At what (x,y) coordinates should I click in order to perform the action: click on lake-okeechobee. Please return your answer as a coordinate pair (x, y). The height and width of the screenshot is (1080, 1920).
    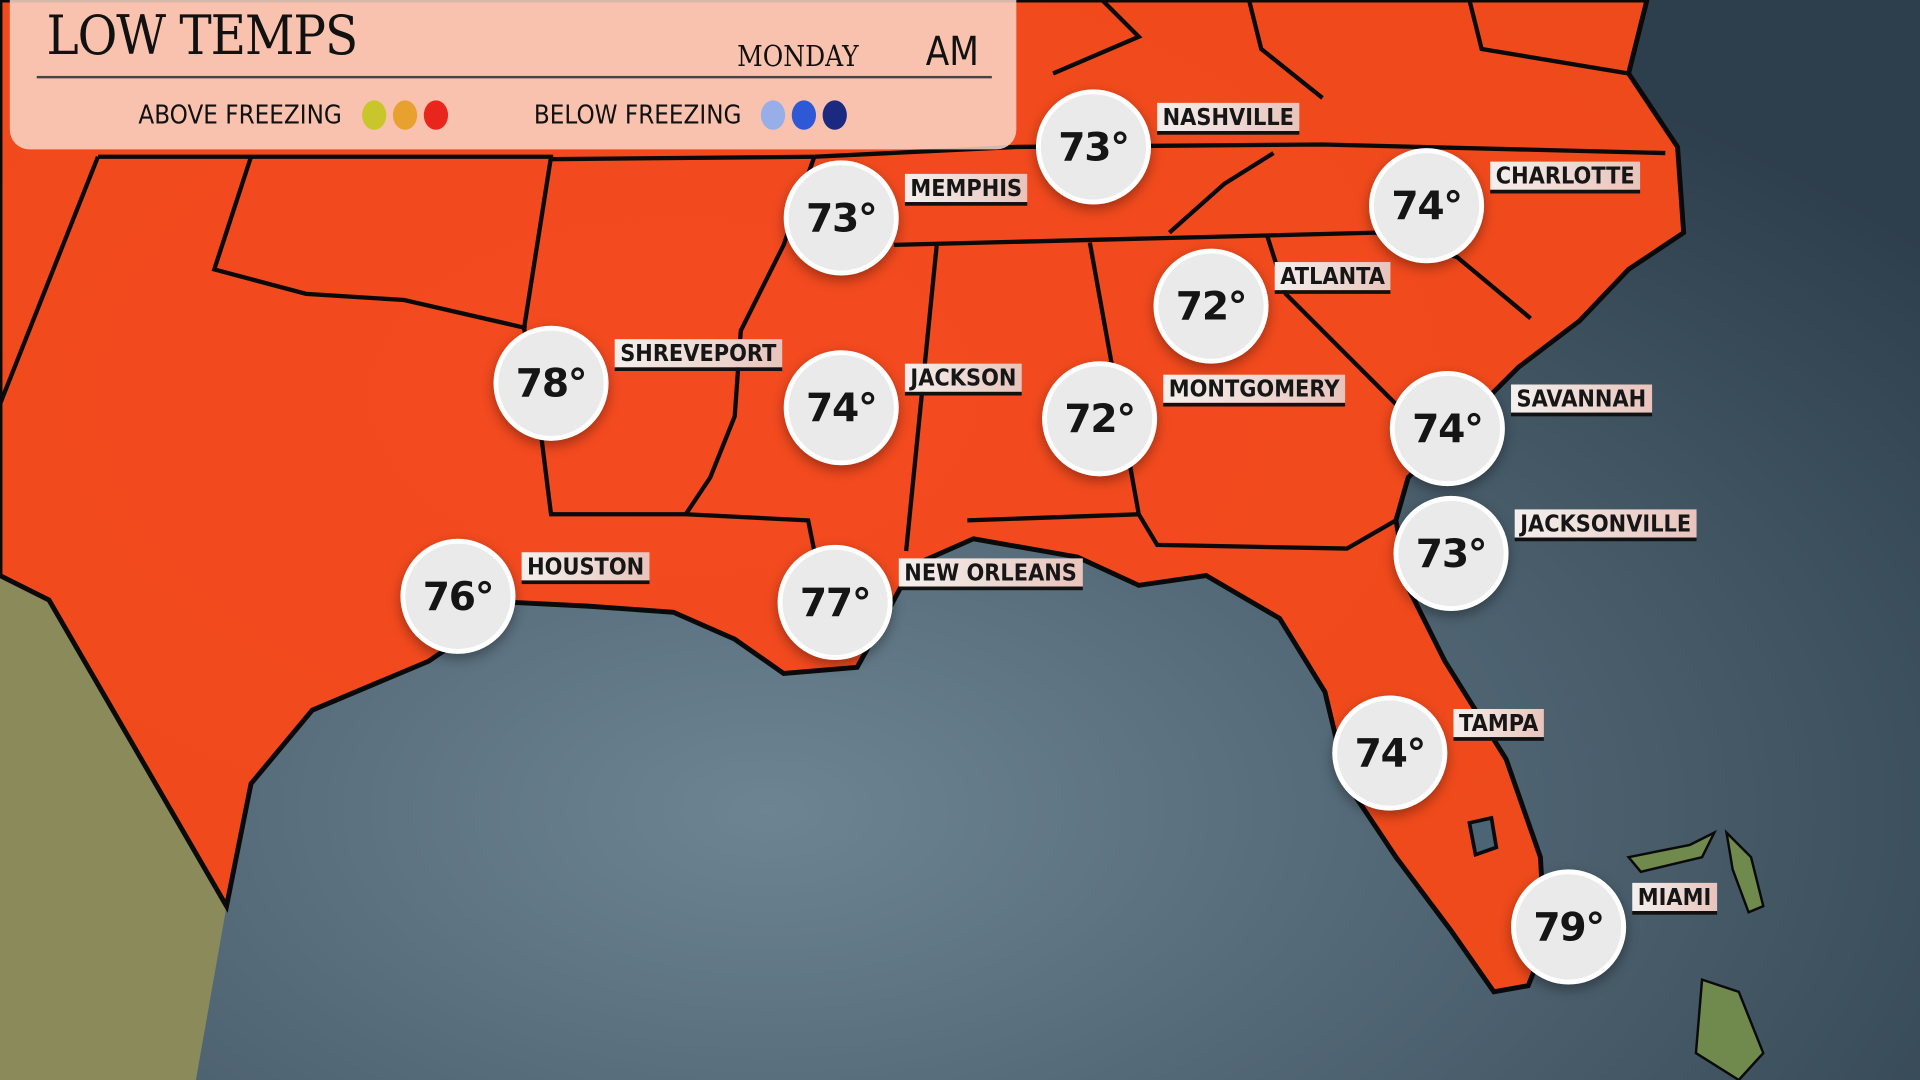
    Looking at the image, I should click on (1483, 836).